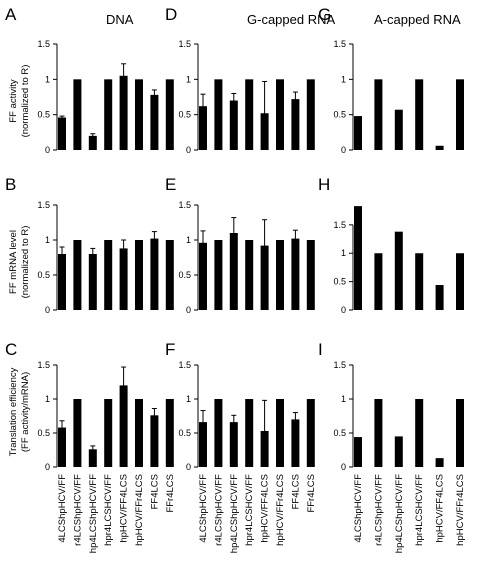 This screenshot has height=567, width=486. Describe the element at coordinates (184, 365) in the screenshot. I see `y-tick-label-f: 1.5` at that location.